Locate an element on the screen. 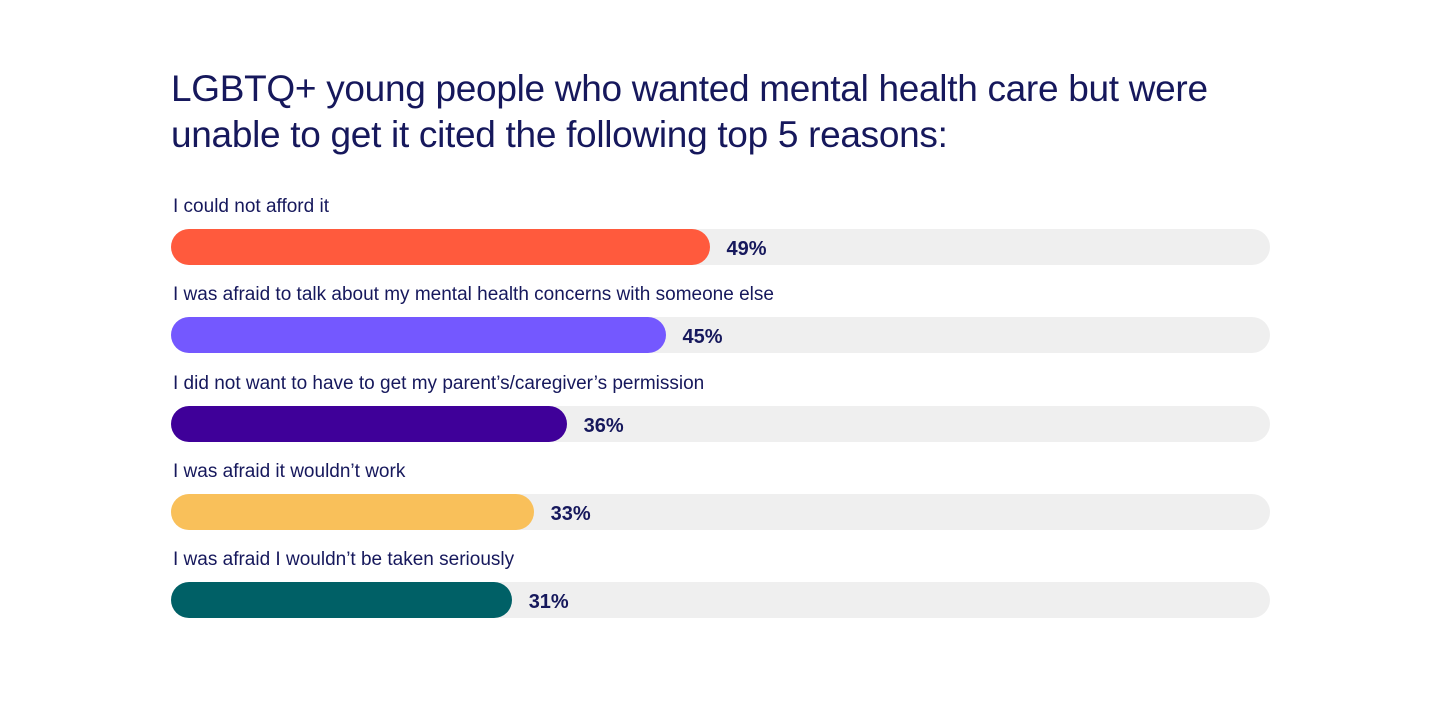 Image resolution: width=1440 pixels, height=701 pixels. bar-row: I could not afford it 49% is located at coordinates (720, 233).